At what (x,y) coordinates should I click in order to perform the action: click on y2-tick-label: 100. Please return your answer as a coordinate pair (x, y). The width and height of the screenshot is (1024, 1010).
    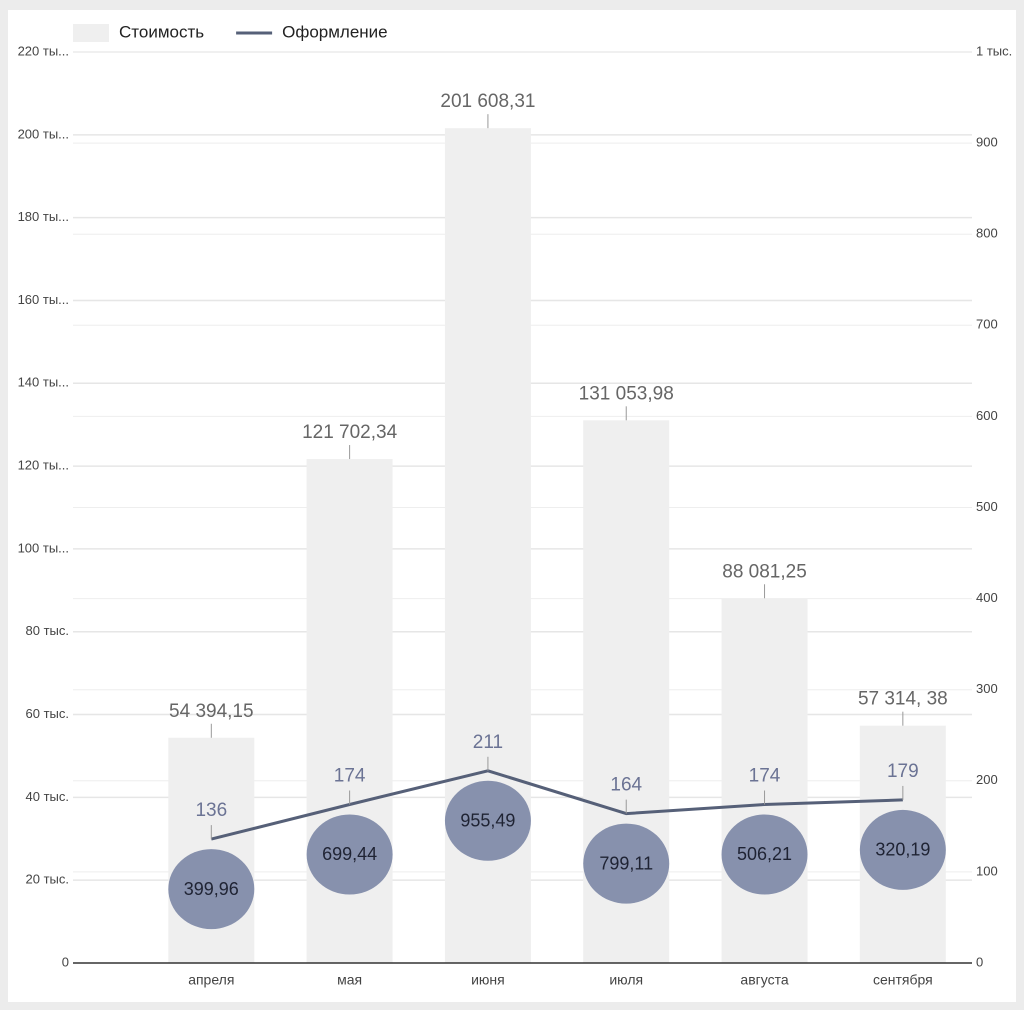
    Looking at the image, I should click on (987, 870).